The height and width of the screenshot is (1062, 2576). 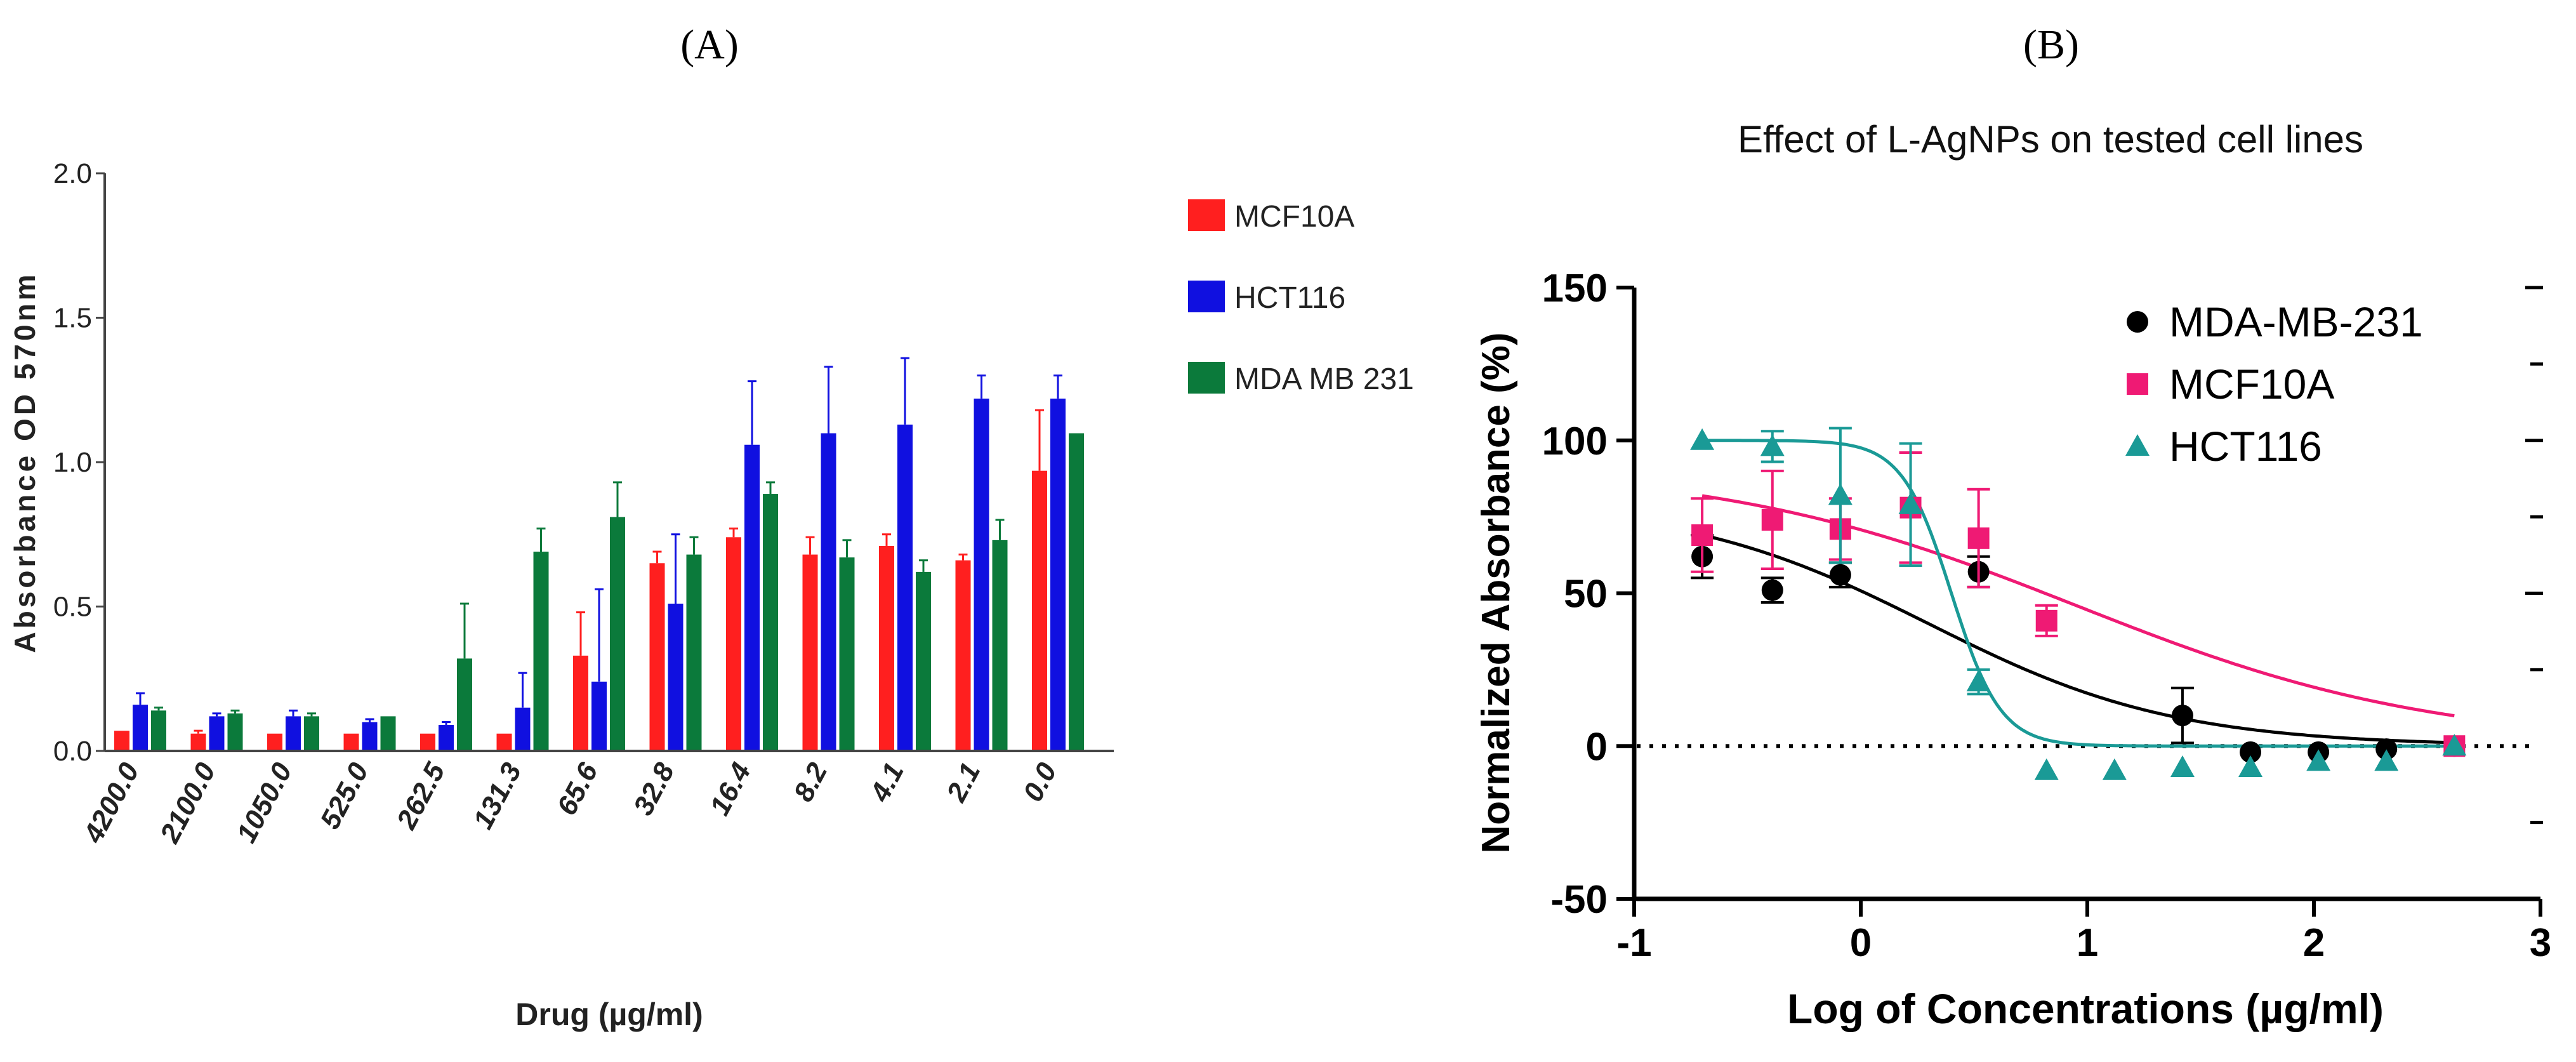 What do you see at coordinates (2137, 445) in the screenshot?
I see `legend-marker-hct116` at bounding box center [2137, 445].